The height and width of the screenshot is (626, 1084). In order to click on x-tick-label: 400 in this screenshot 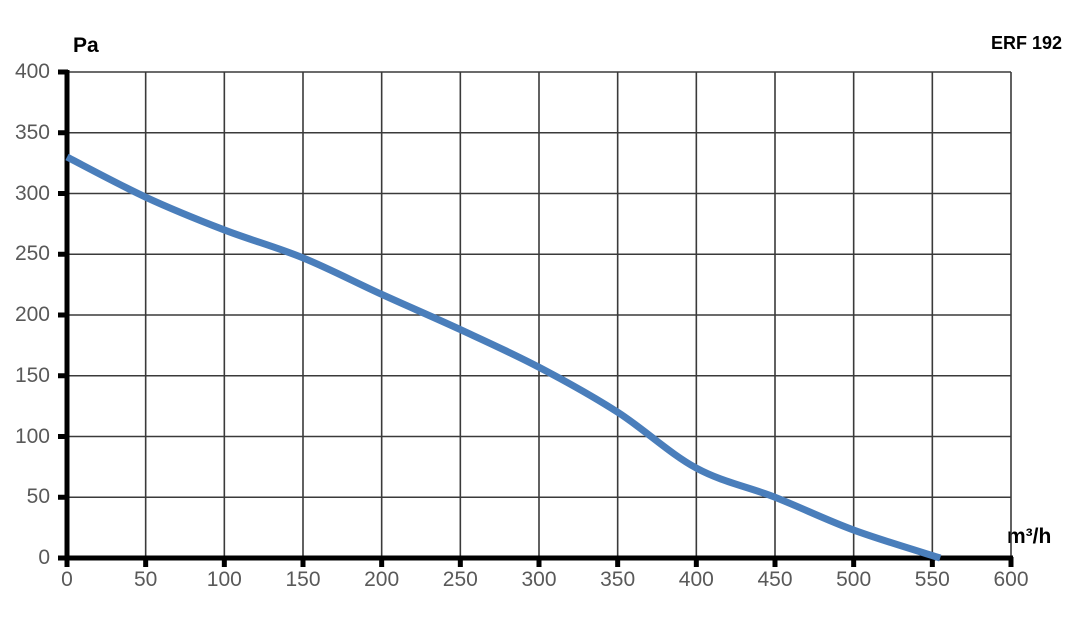, I will do `click(696, 579)`.